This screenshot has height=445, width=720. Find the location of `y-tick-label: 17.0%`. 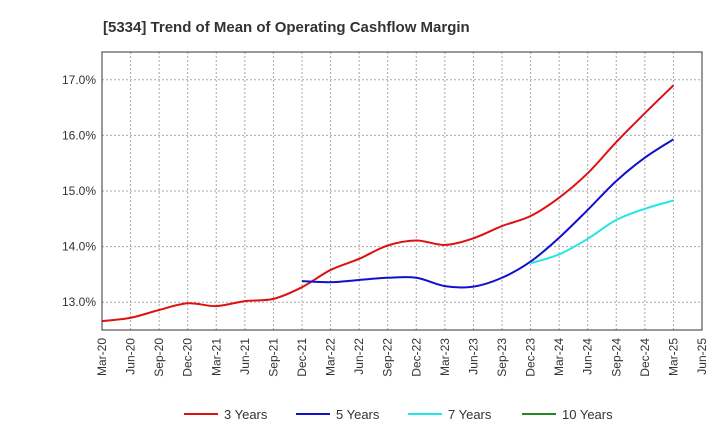

y-tick-label: 17.0% is located at coordinates (79, 80).